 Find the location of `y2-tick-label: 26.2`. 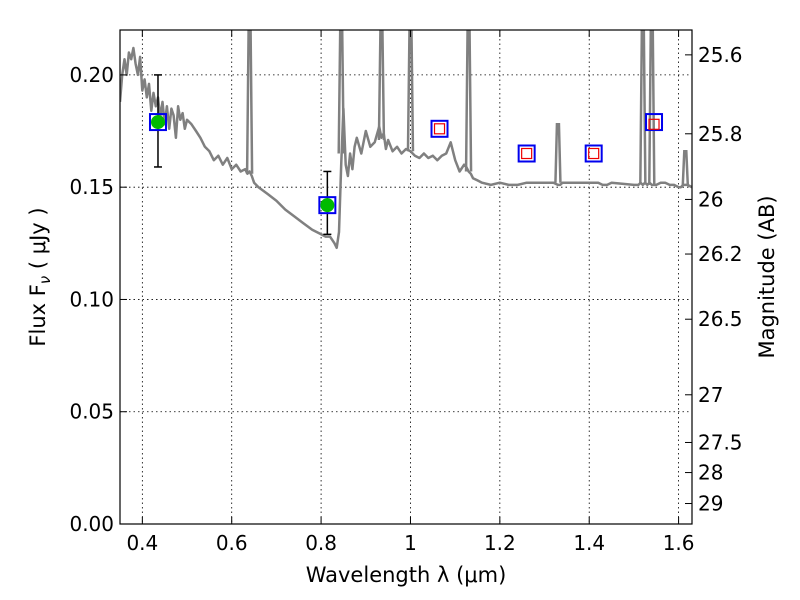

y2-tick-label: 26.2 is located at coordinates (720, 254).